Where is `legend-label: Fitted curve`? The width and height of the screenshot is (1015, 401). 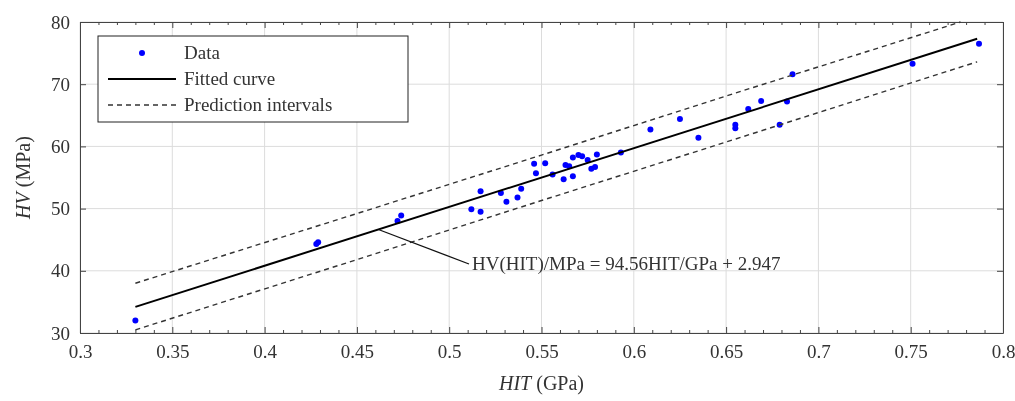 legend-label: Fitted curve is located at coordinates (230, 78).